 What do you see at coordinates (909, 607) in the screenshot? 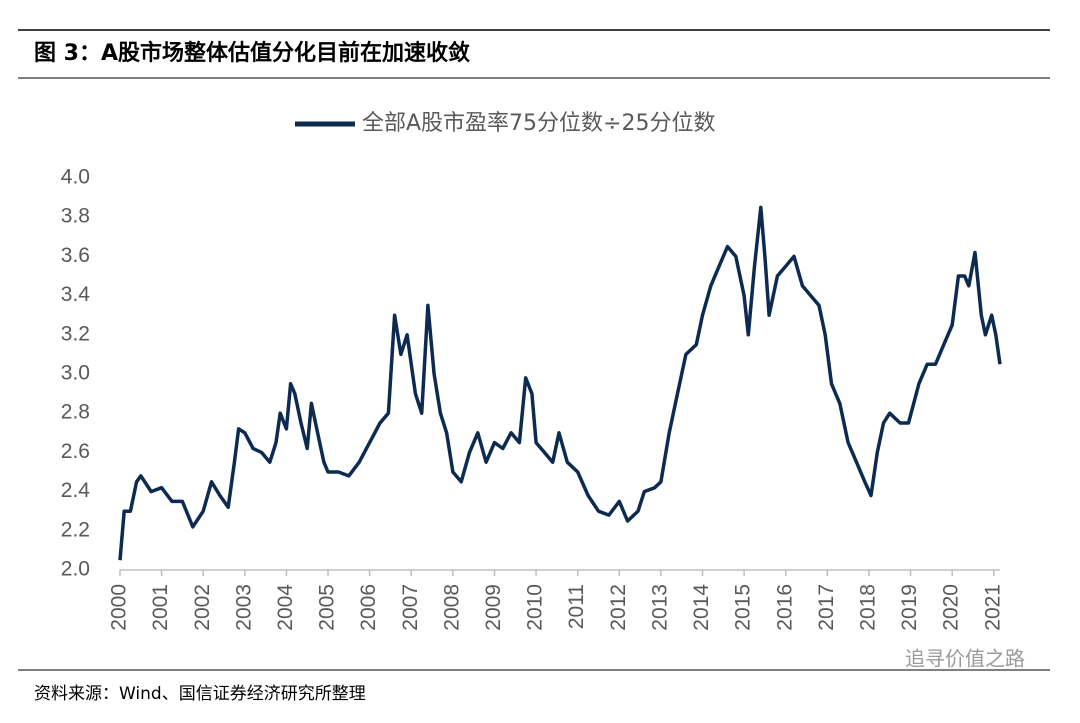
I see `x-tick-label: 2019` at bounding box center [909, 607].